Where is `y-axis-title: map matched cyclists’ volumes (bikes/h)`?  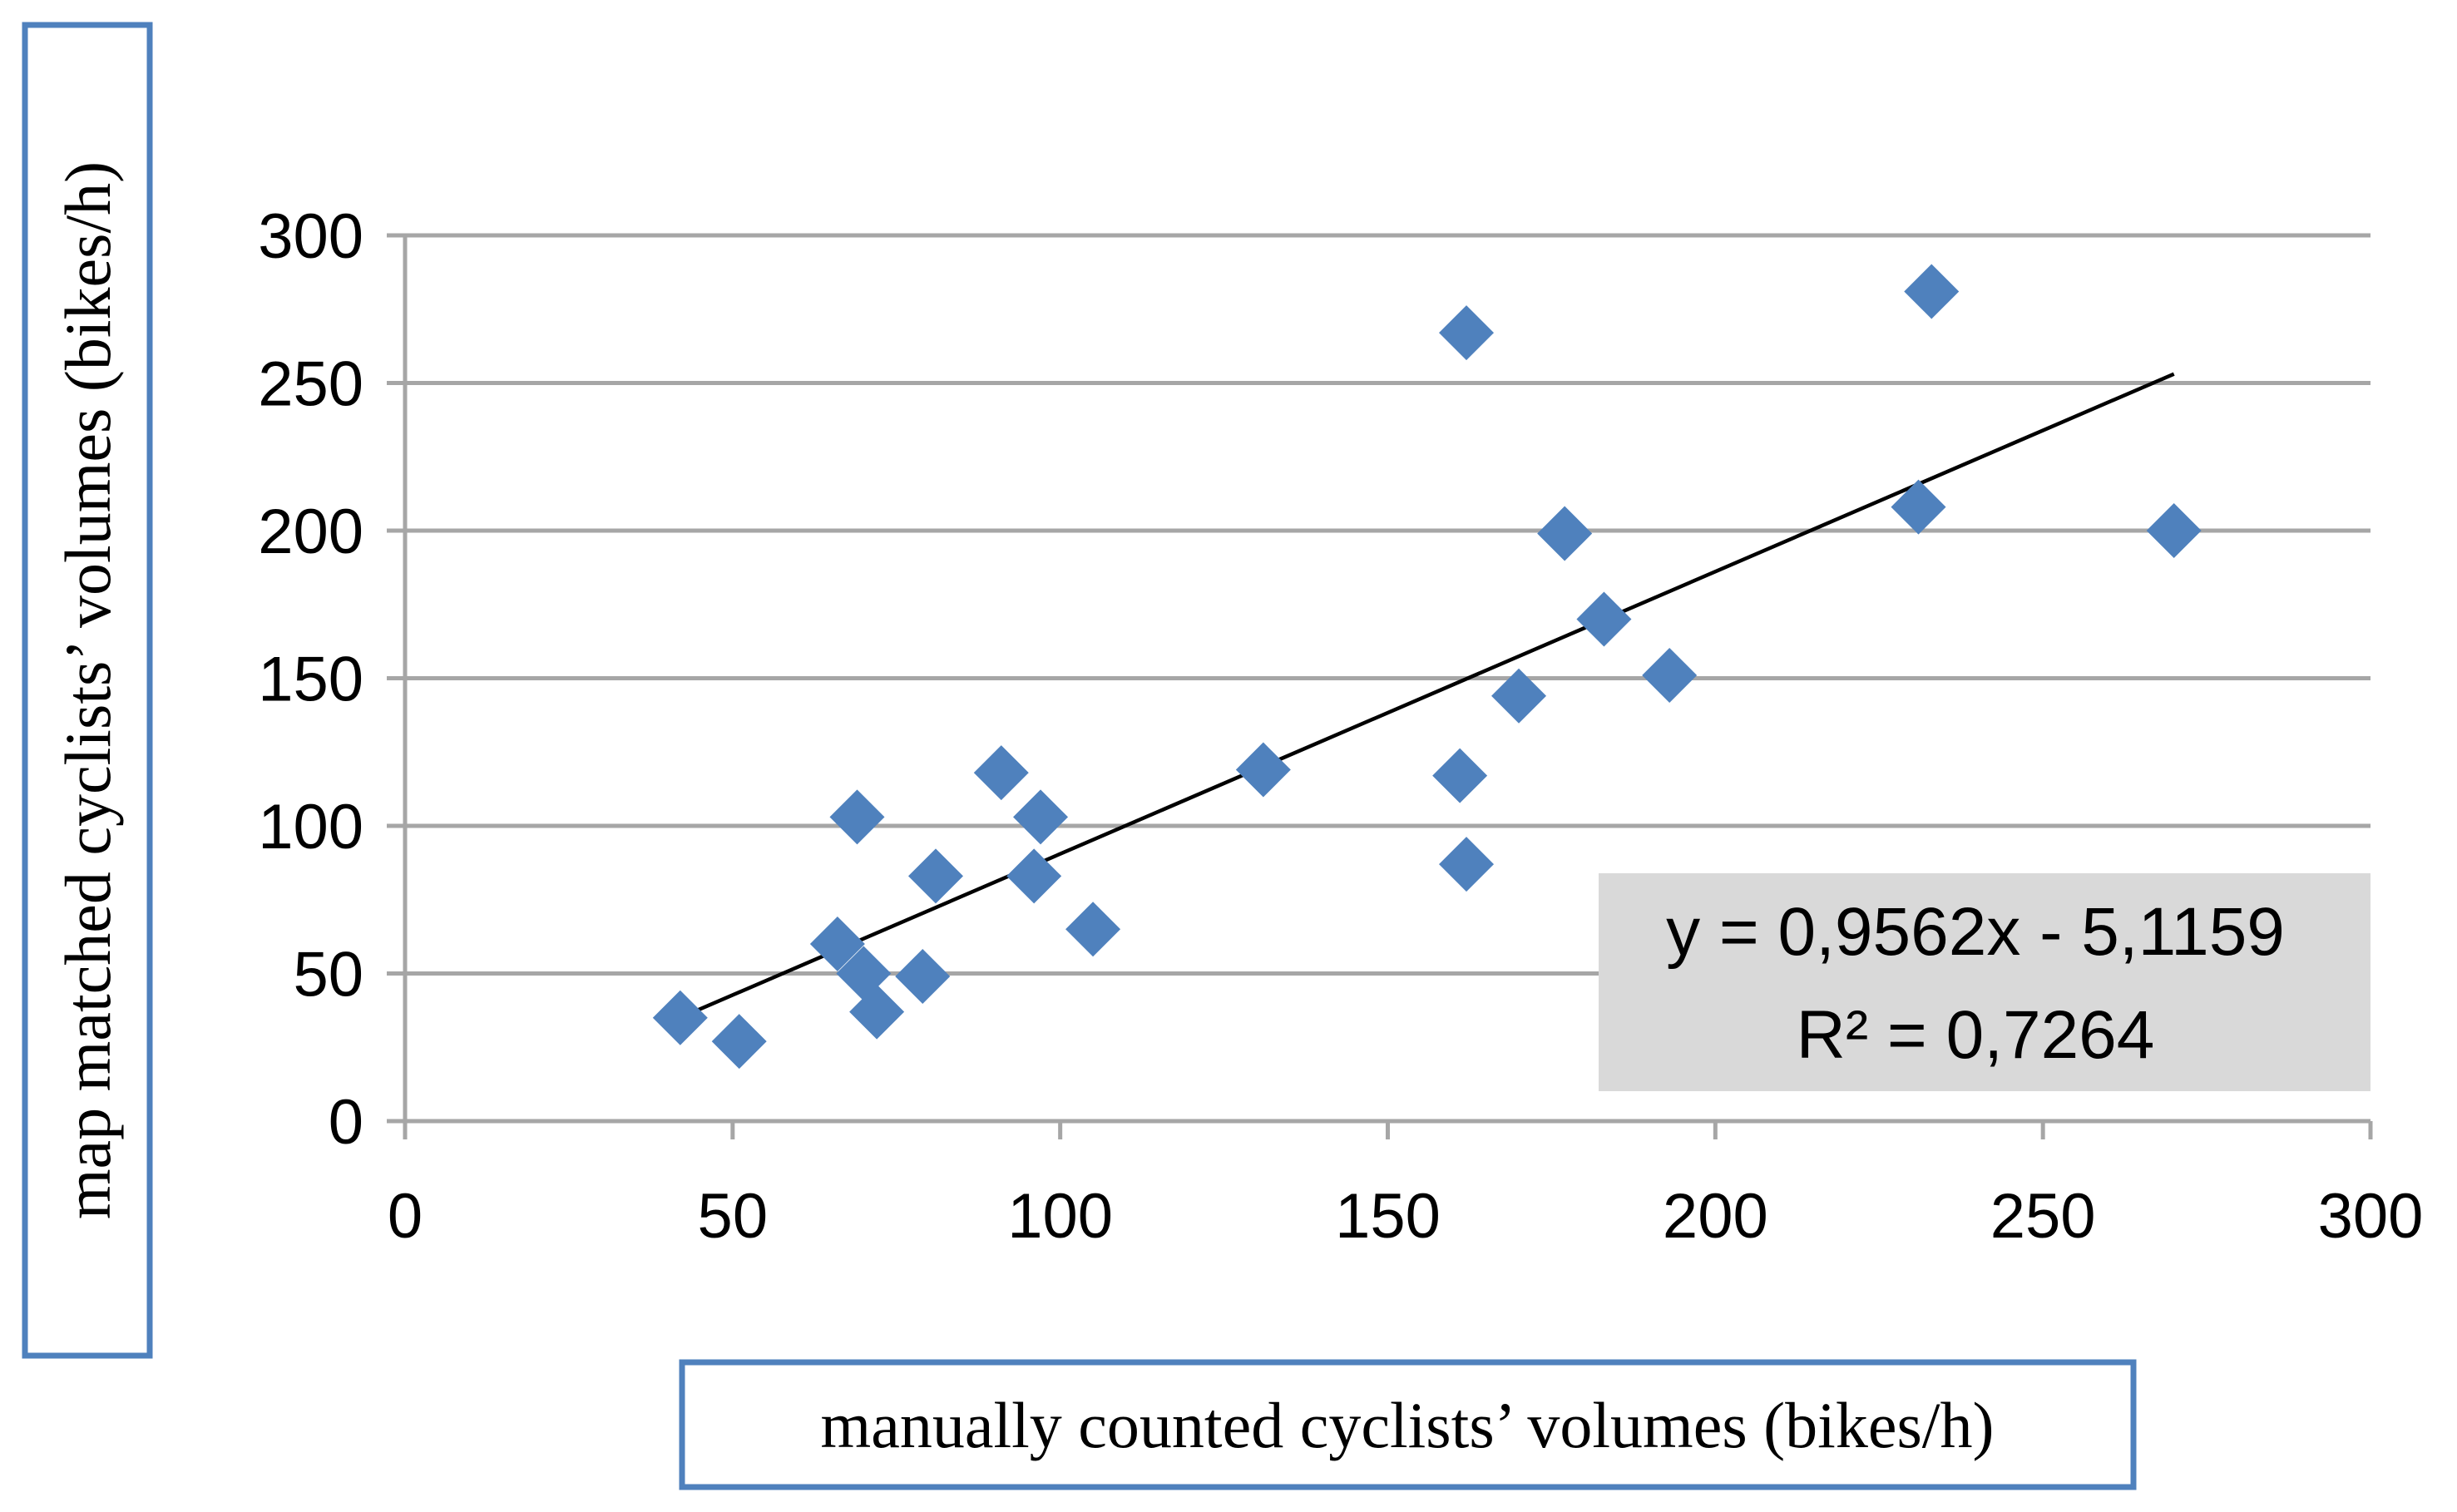
y-axis-title: map matched cyclists’ volumes (bikes/h) is located at coordinates (88, 690).